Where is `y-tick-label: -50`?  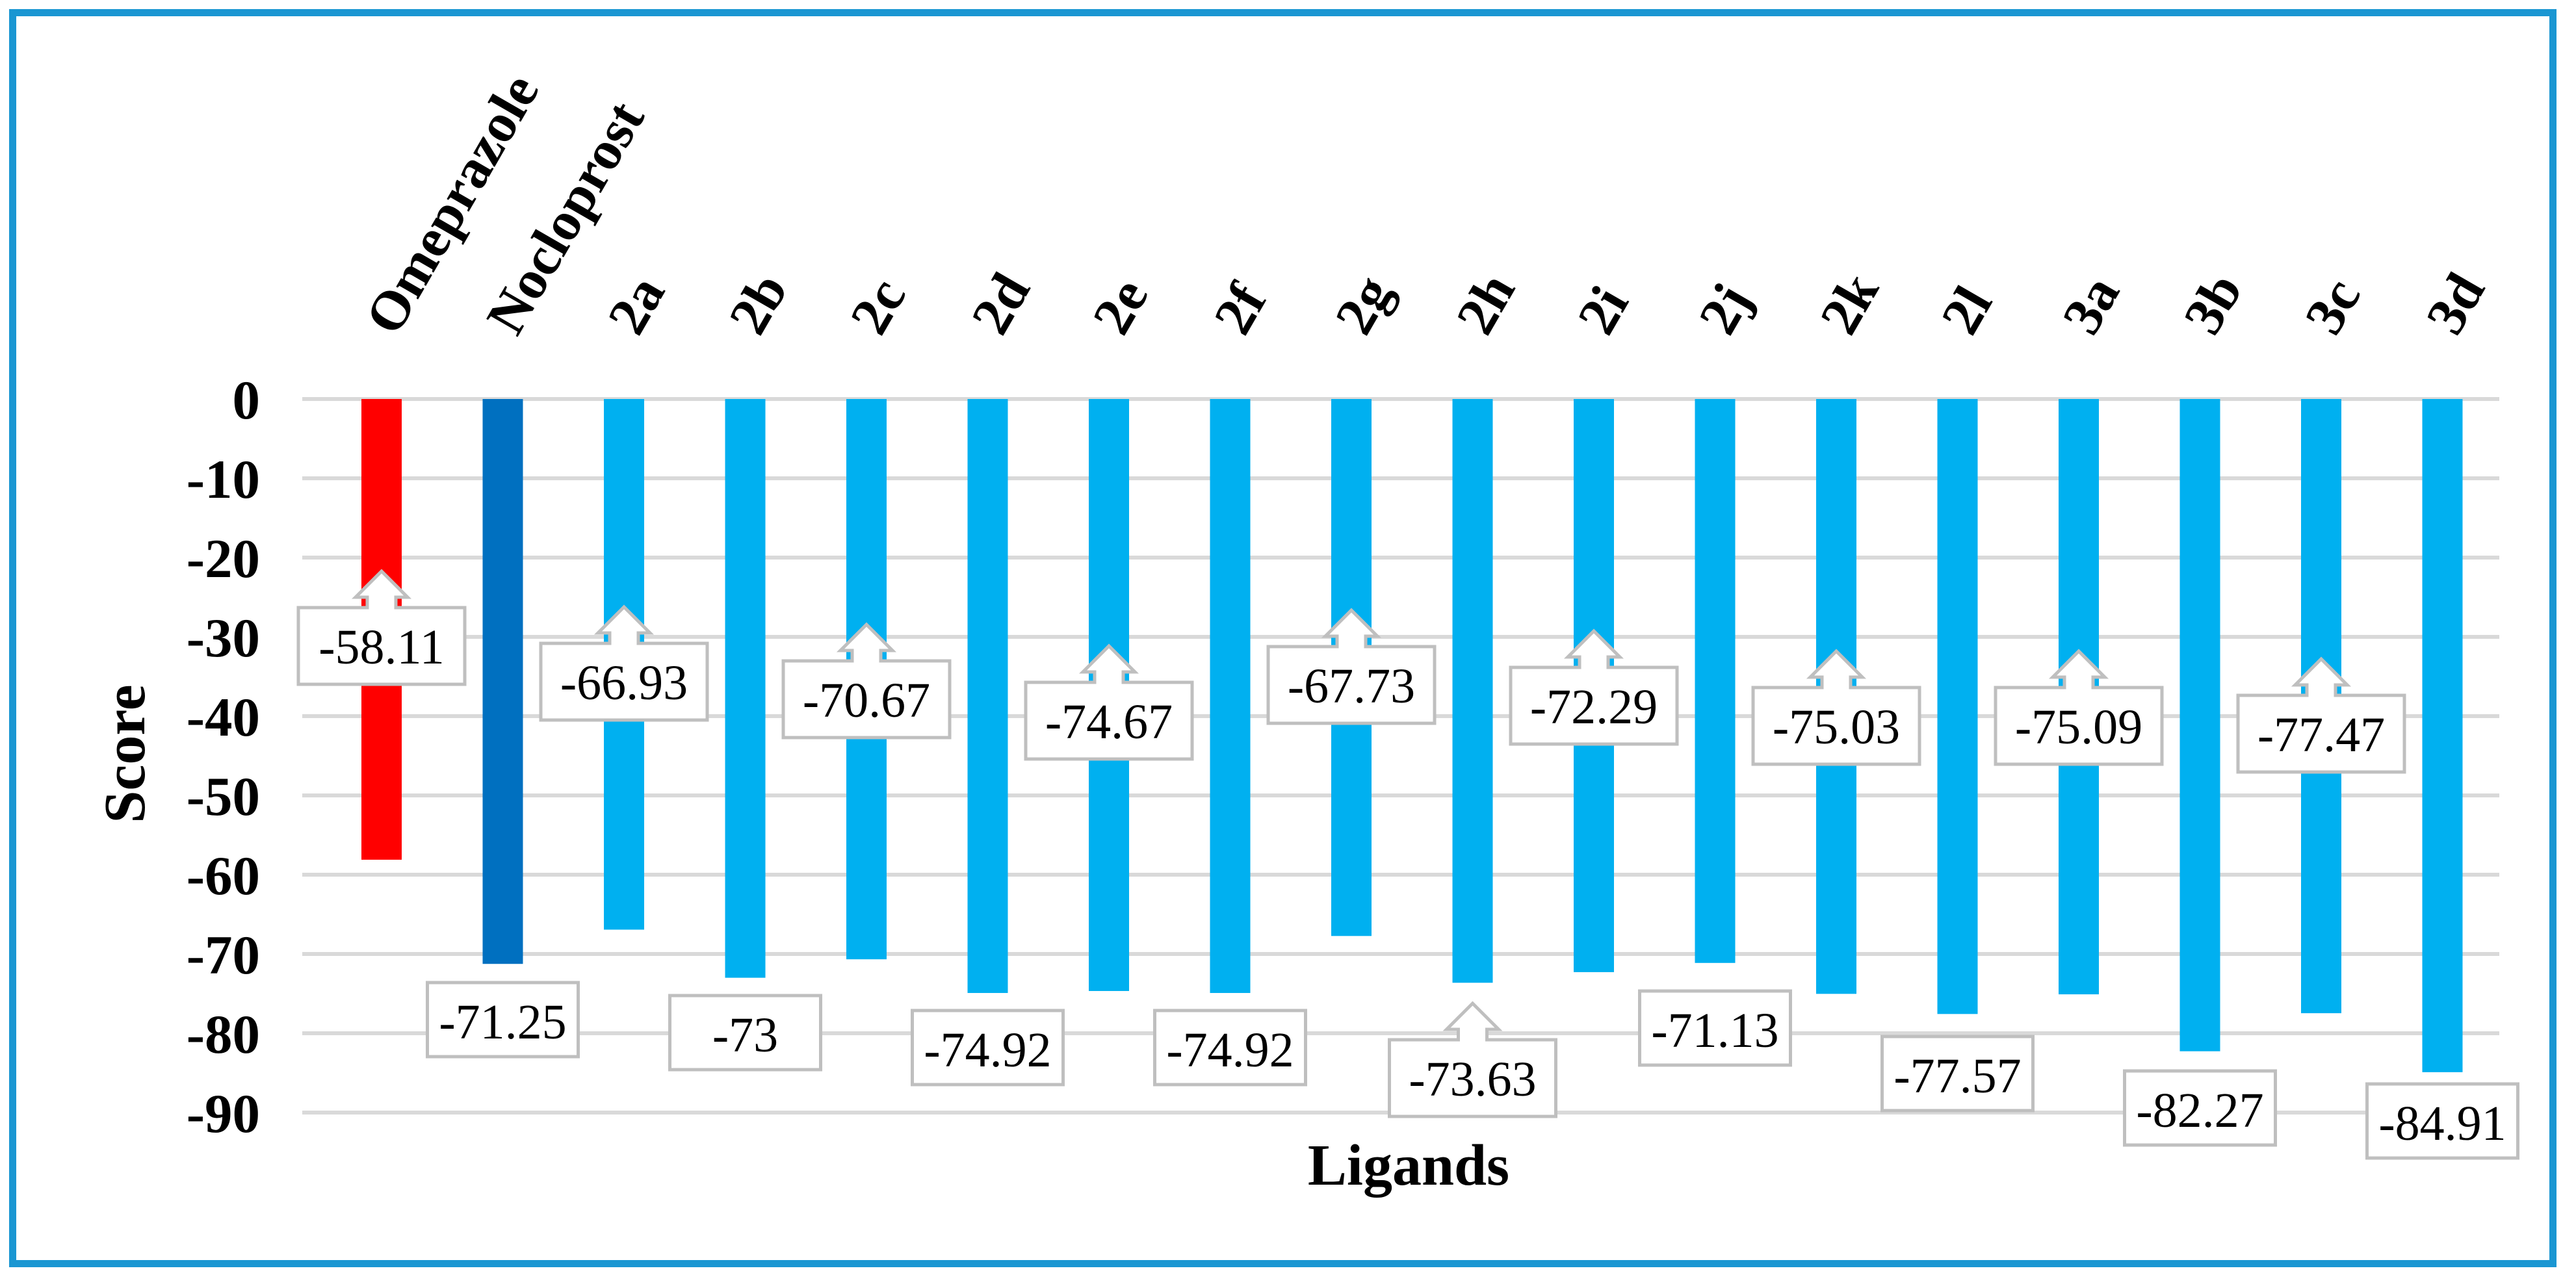 y-tick-label: -50 is located at coordinates (223, 796).